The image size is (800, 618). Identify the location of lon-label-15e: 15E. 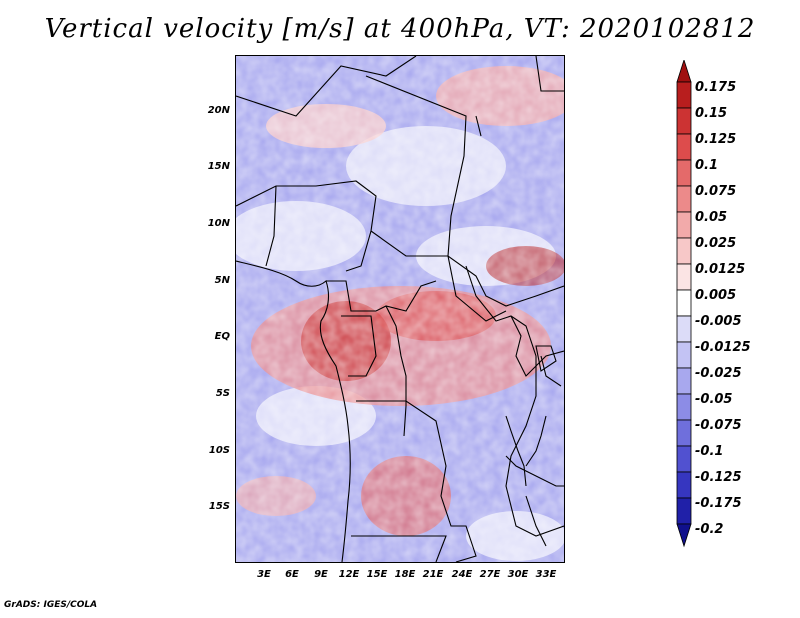
(377, 574).